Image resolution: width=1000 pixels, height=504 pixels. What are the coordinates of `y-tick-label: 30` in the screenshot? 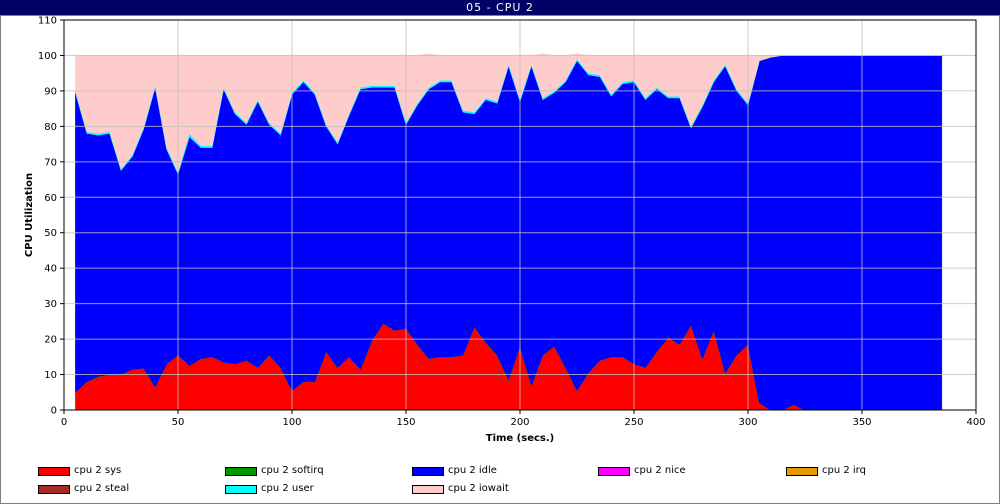 It's located at (50, 304).